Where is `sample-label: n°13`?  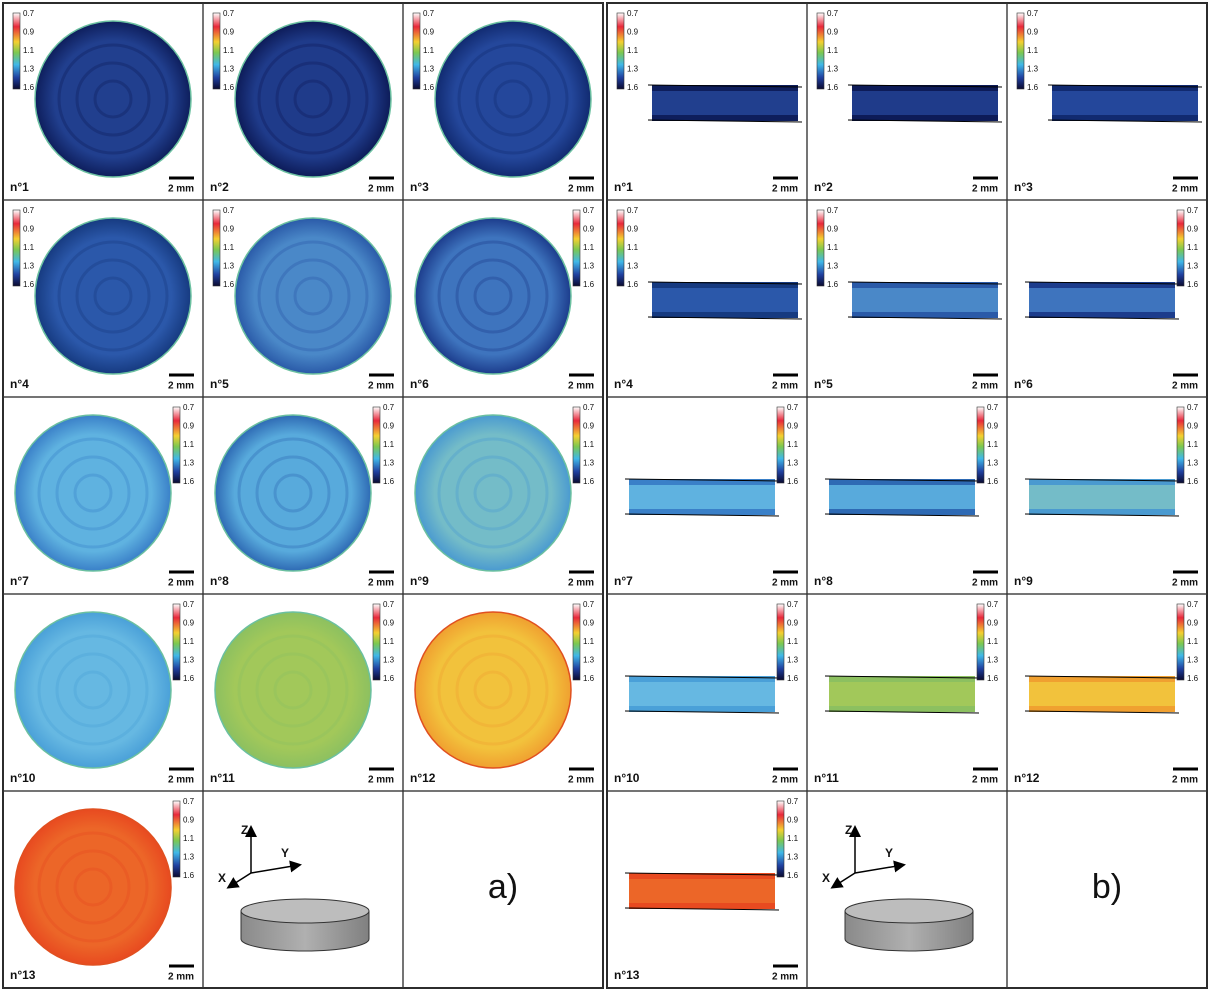
sample-label: n°13 is located at coordinates (23, 975).